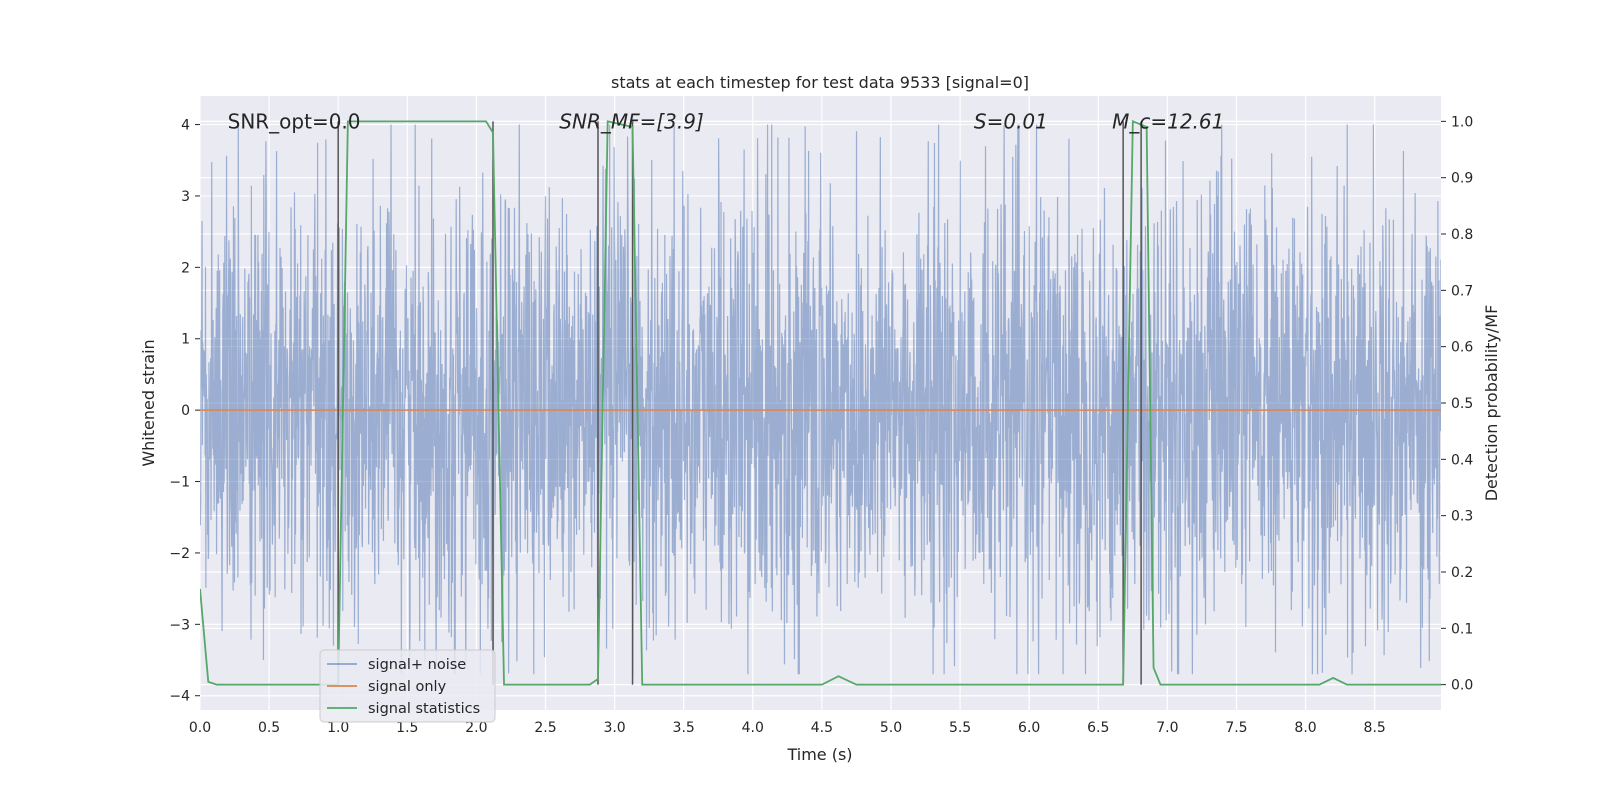 The image size is (1600, 800). What do you see at coordinates (338, 728) in the screenshot?
I see `x-tick-label: 1.0` at bounding box center [338, 728].